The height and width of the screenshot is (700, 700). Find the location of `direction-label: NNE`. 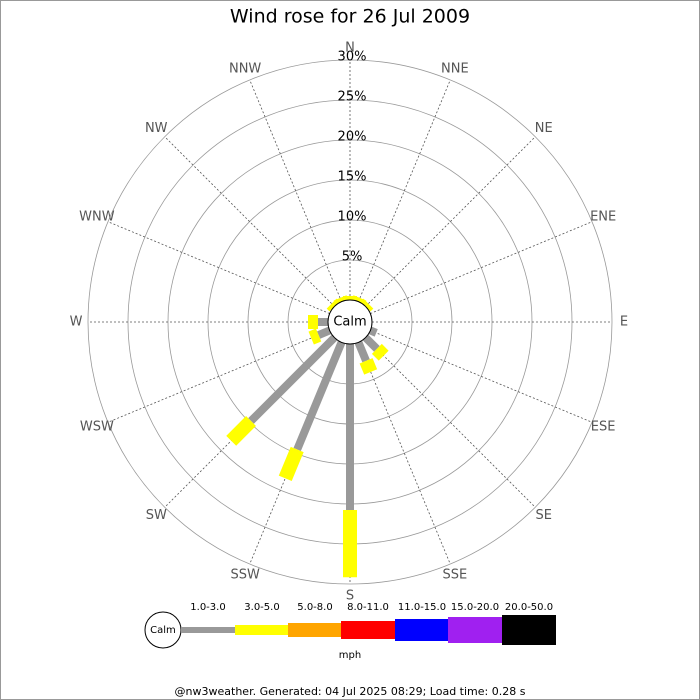

direction-label: NNE is located at coordinates (455, 68).